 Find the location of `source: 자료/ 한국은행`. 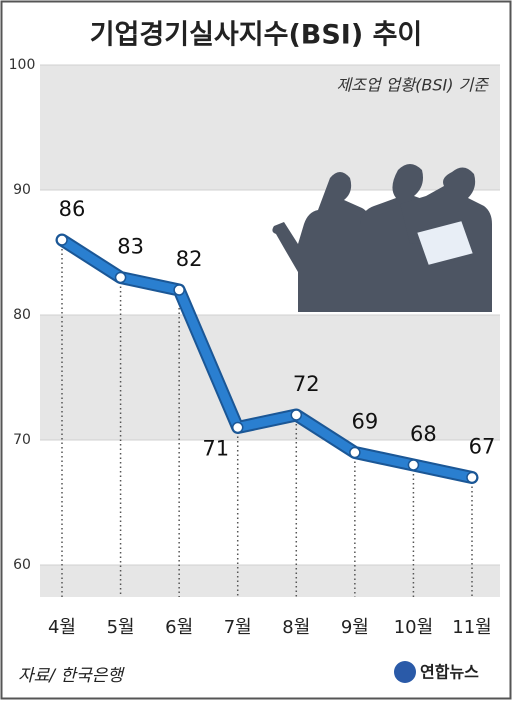

source: 자료/ 한국은행 is located at coordinates (71, 676).